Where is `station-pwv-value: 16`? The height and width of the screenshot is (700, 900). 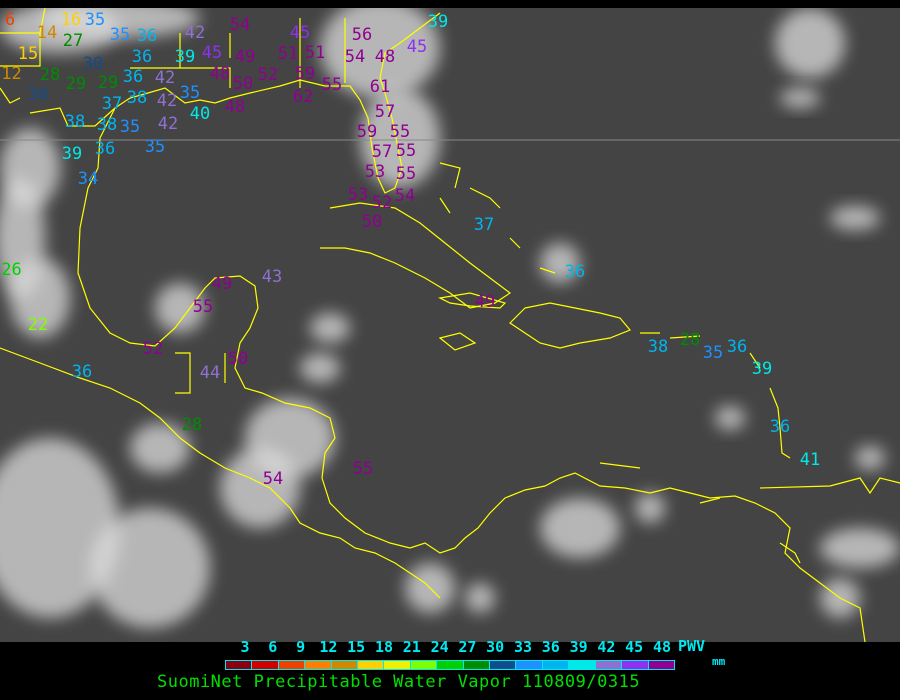
station-pwv-value: 16 is located at coordinates (71, 20).